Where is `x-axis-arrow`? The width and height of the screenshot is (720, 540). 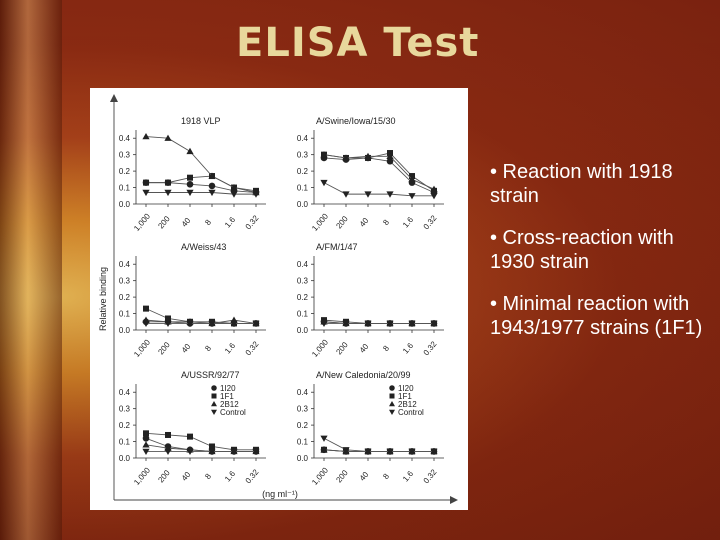
x-axis-arrow is located at coordinates (454, 500).